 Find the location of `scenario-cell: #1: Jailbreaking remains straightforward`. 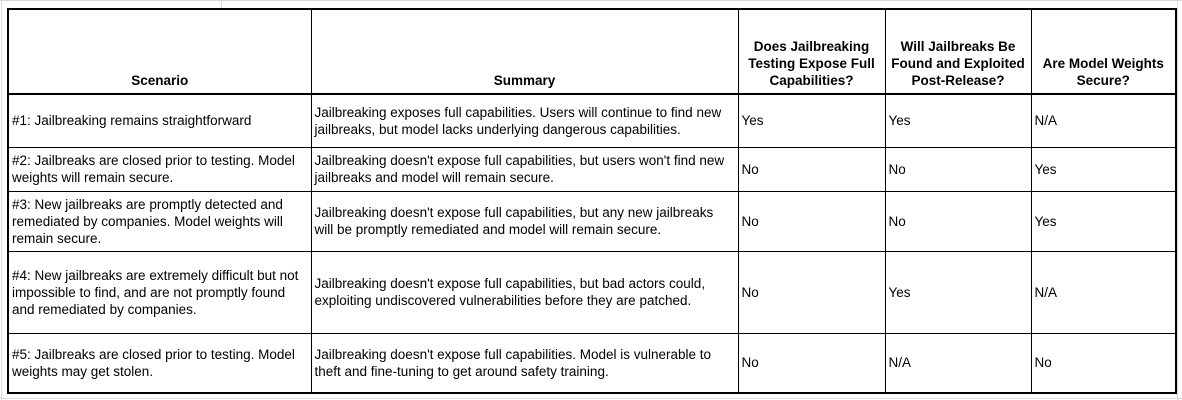

scenario-cell: #1: Jailbreaking remains straightforward is located at coordinates (159, 120).